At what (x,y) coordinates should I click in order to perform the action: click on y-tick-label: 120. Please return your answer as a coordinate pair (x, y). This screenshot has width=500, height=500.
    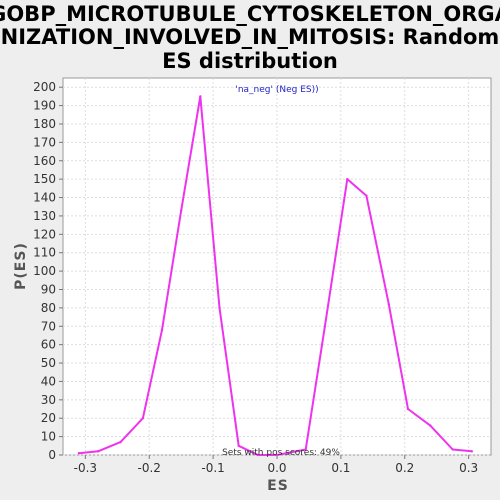
    Looking at the image, I should click on (44, 234).